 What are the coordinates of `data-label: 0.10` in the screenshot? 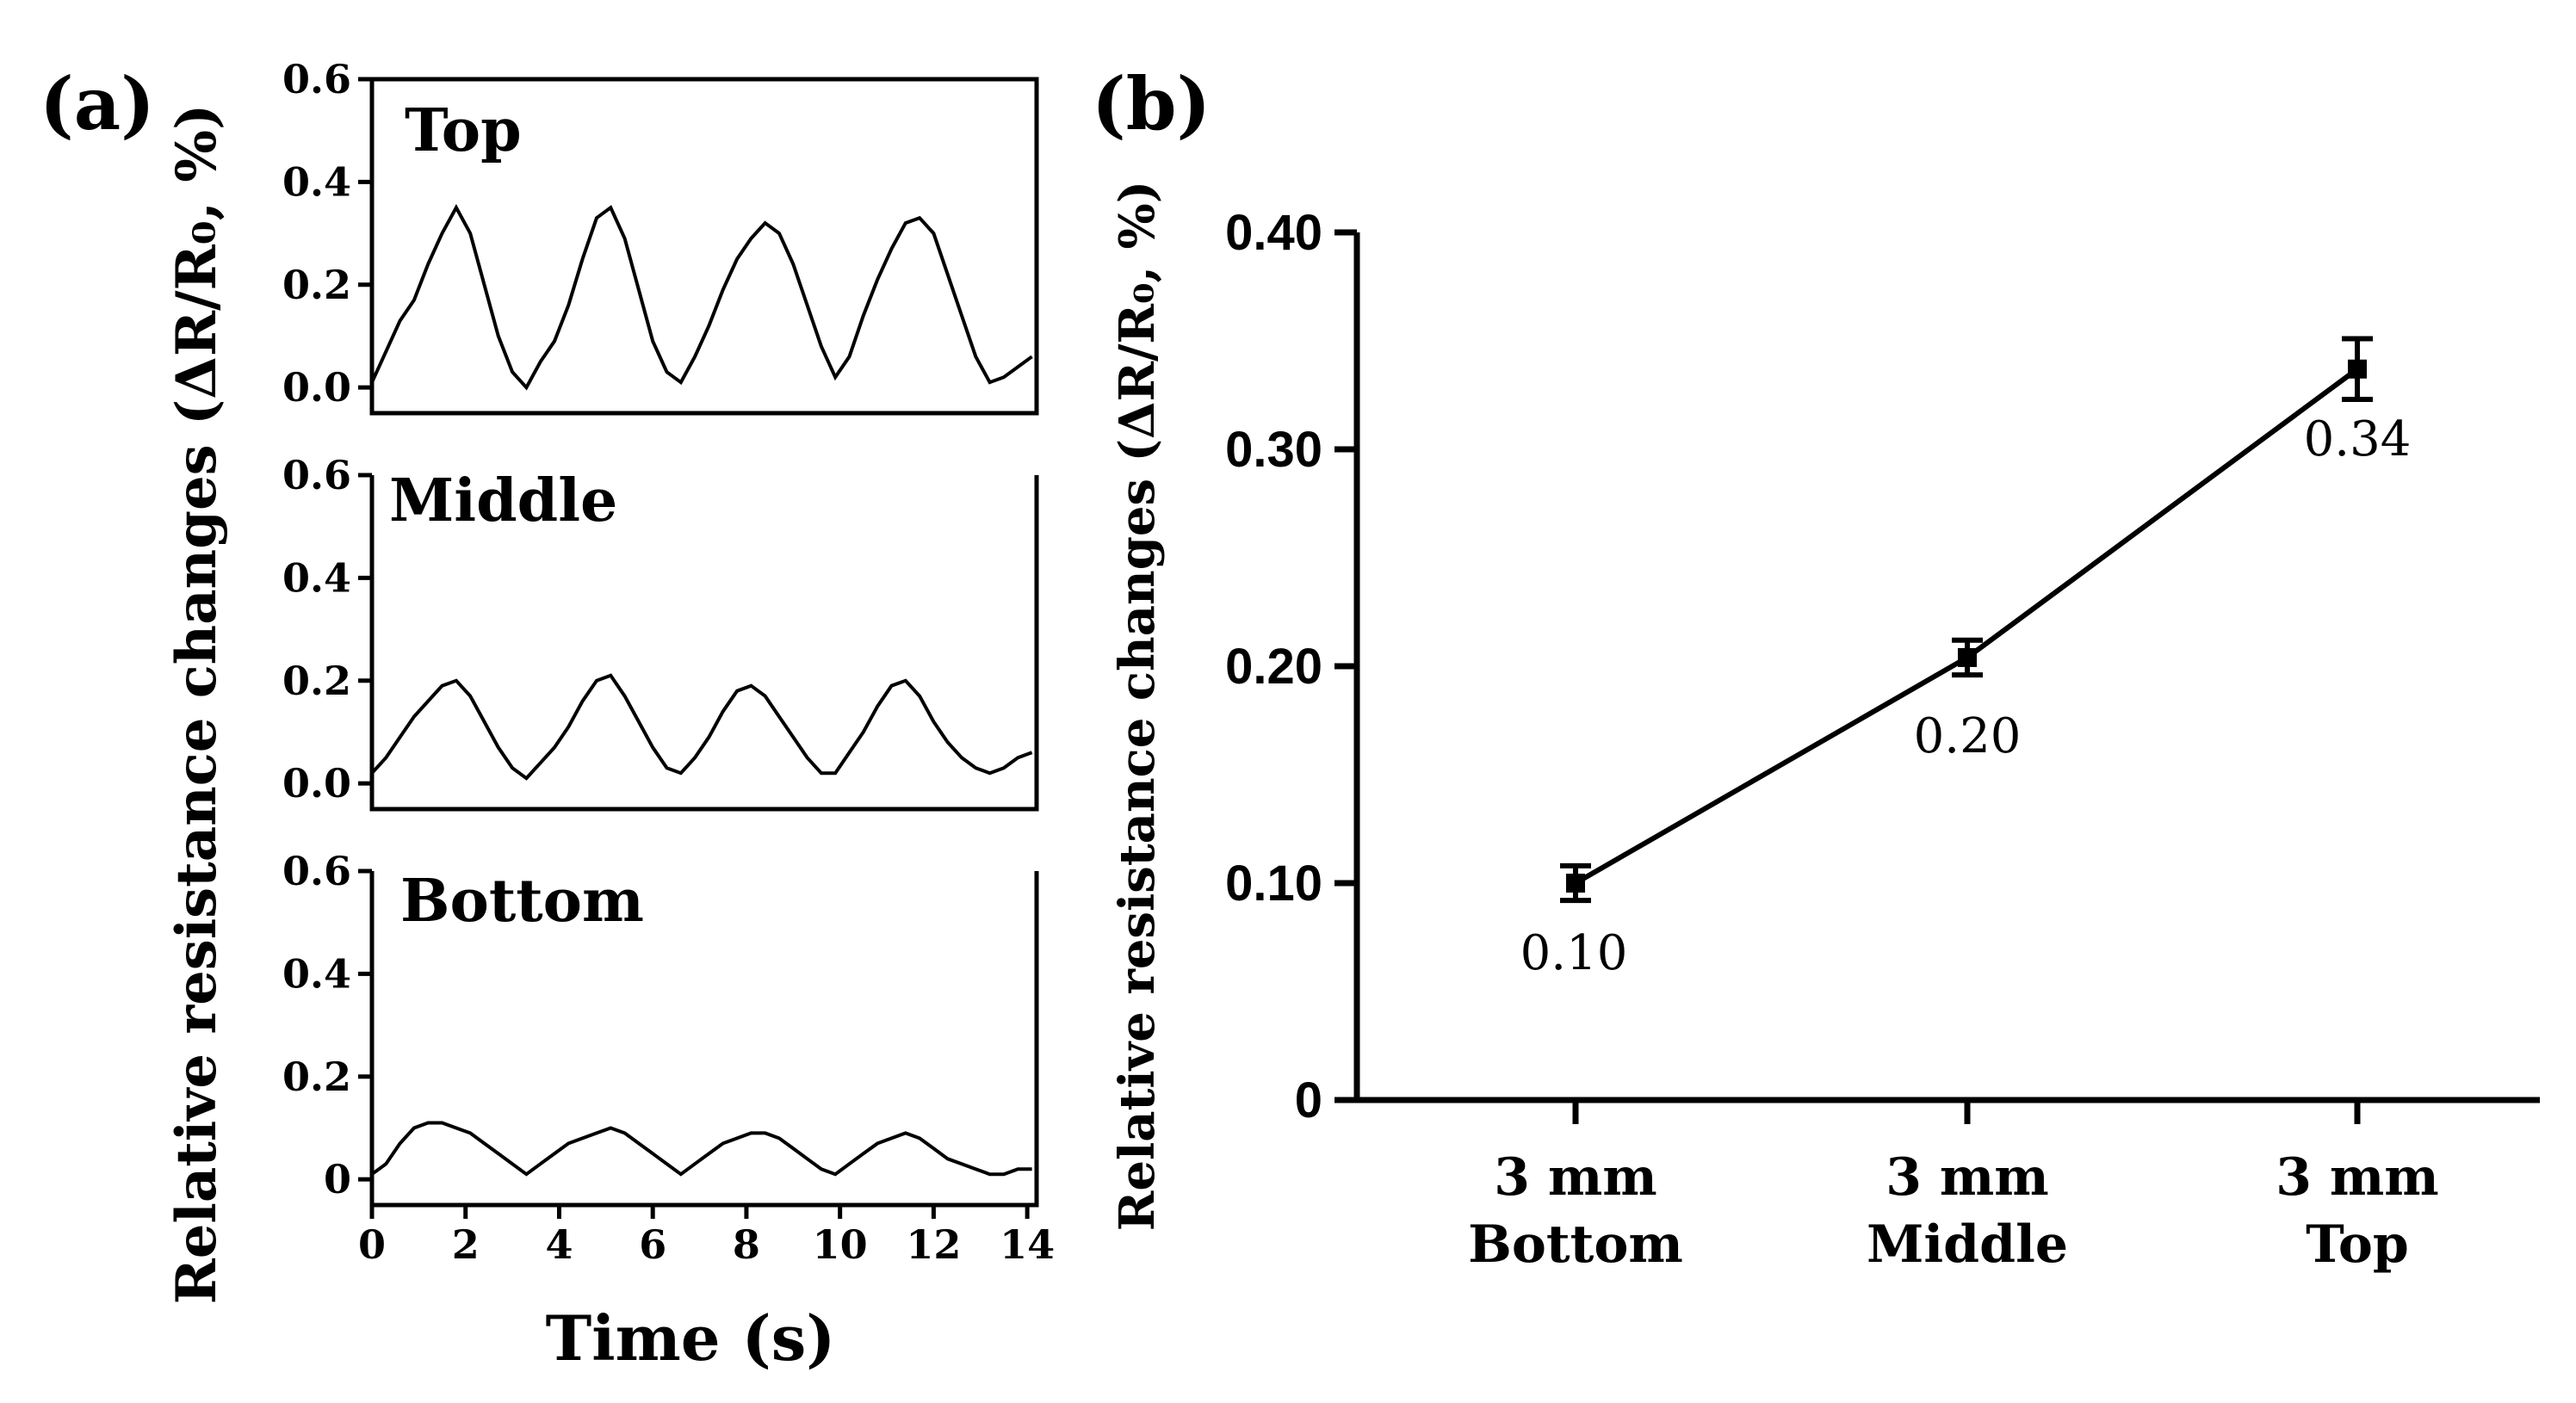 It's located at (1574, 953).